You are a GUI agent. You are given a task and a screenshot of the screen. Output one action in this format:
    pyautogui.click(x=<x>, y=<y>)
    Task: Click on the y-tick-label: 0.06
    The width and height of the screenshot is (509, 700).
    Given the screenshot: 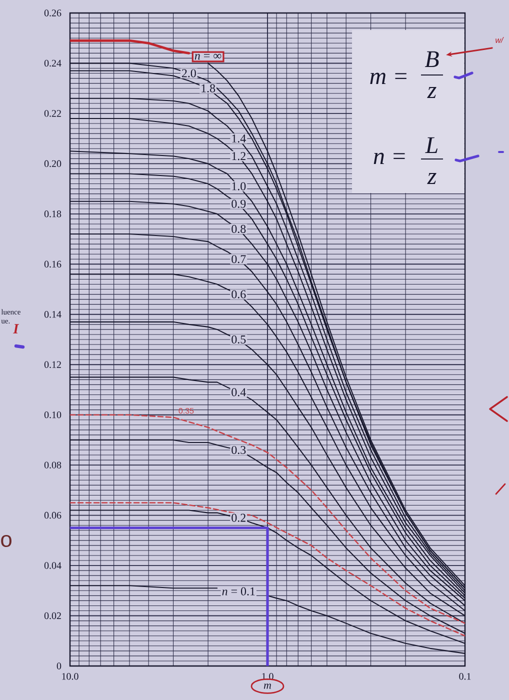 What is the action you would take?
    pyautogui.click(x=53, y=515)
    